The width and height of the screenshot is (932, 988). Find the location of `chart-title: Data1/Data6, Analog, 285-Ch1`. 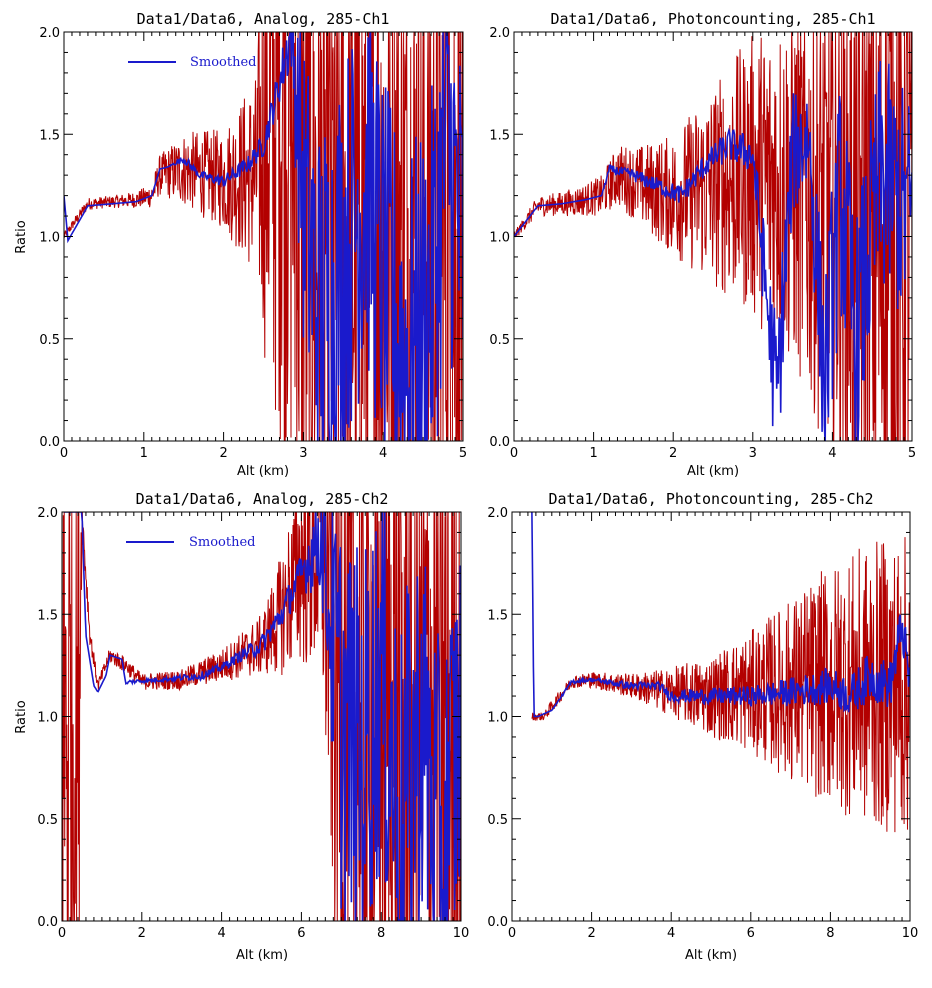

chart-title: Data1/Data6, Analog, 285-Ch1 is located at coordinates (263, 19).